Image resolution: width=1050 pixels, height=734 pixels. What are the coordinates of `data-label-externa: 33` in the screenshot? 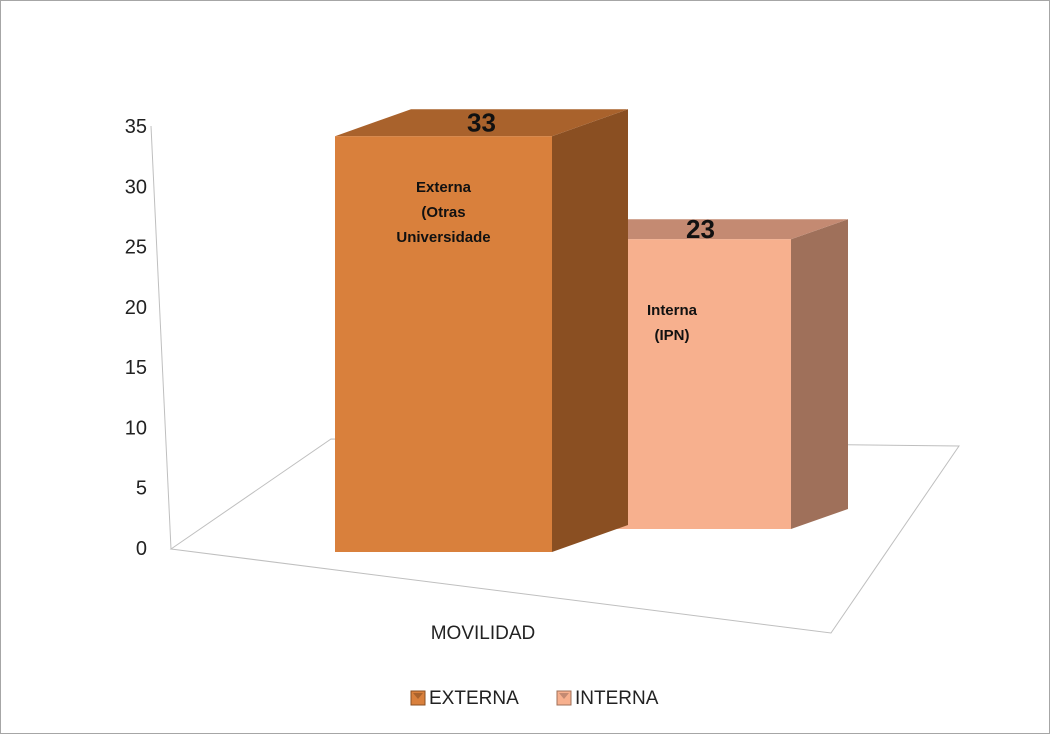 It's located at (481, 123).